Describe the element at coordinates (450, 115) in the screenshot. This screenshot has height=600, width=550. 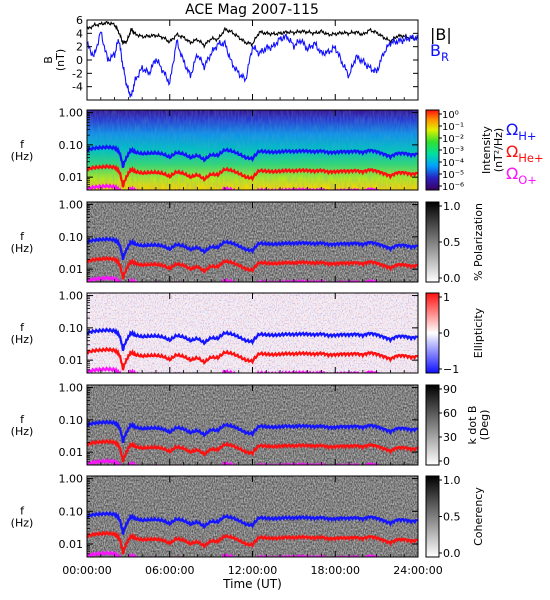
I see `intensity-colorbar-label-0: 10⁰` at that location.